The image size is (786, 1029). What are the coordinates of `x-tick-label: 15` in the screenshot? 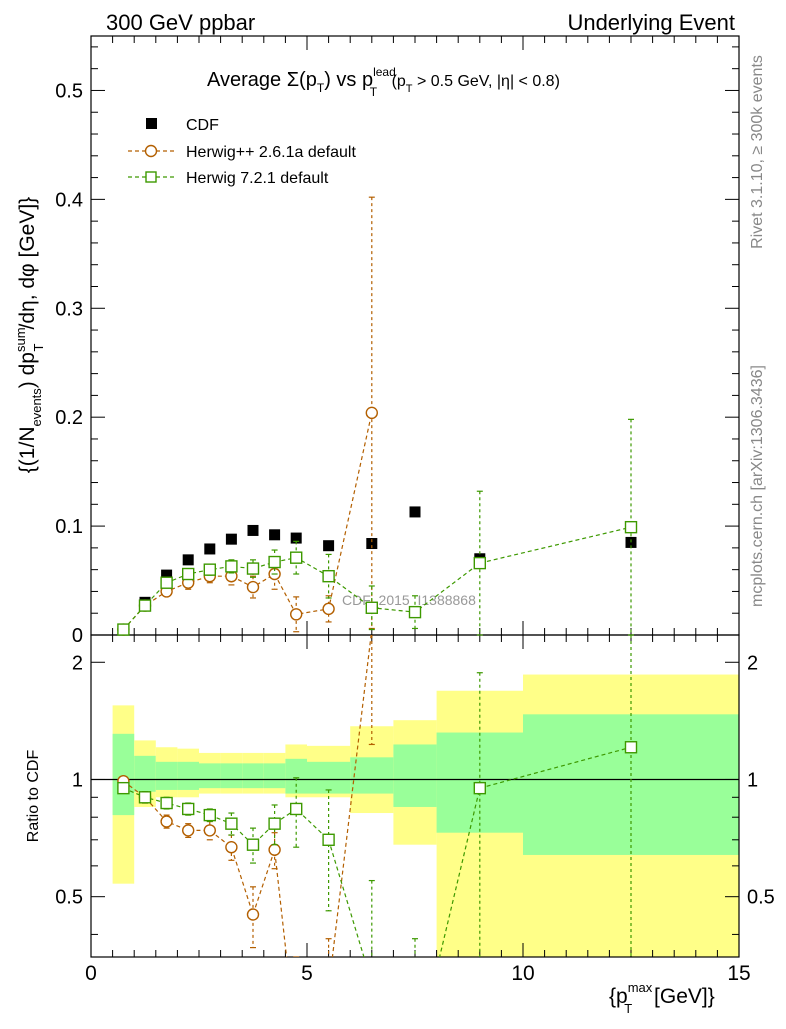 It's located at (738, 973).